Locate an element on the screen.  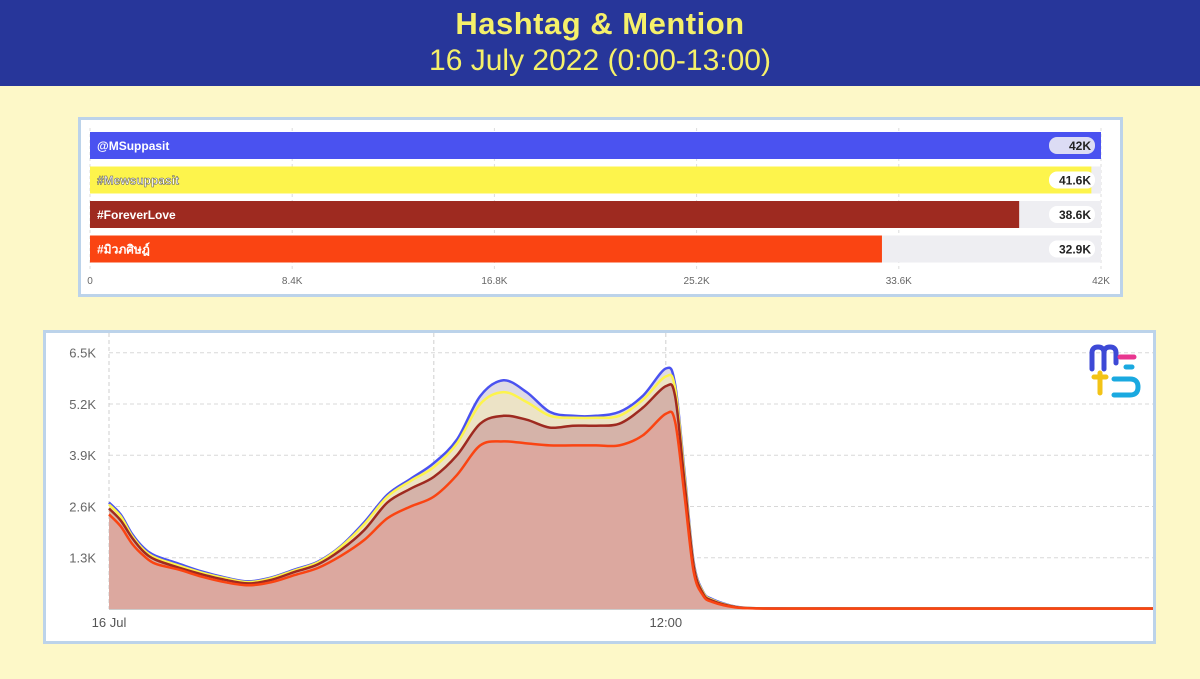
logo-stroke-cyan is located at coordinates (1126, 387).